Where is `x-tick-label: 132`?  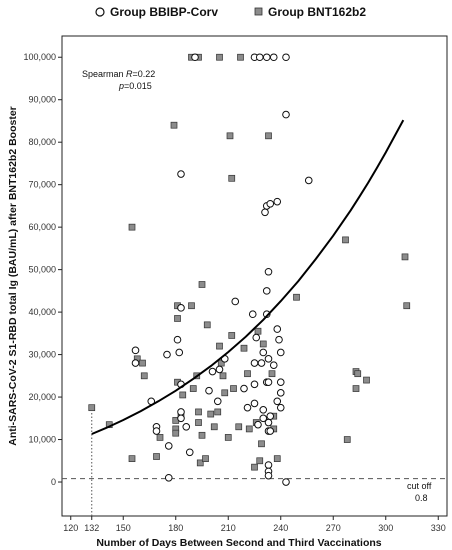 x-tick-label: 132 is located at coordinates (91, 528).